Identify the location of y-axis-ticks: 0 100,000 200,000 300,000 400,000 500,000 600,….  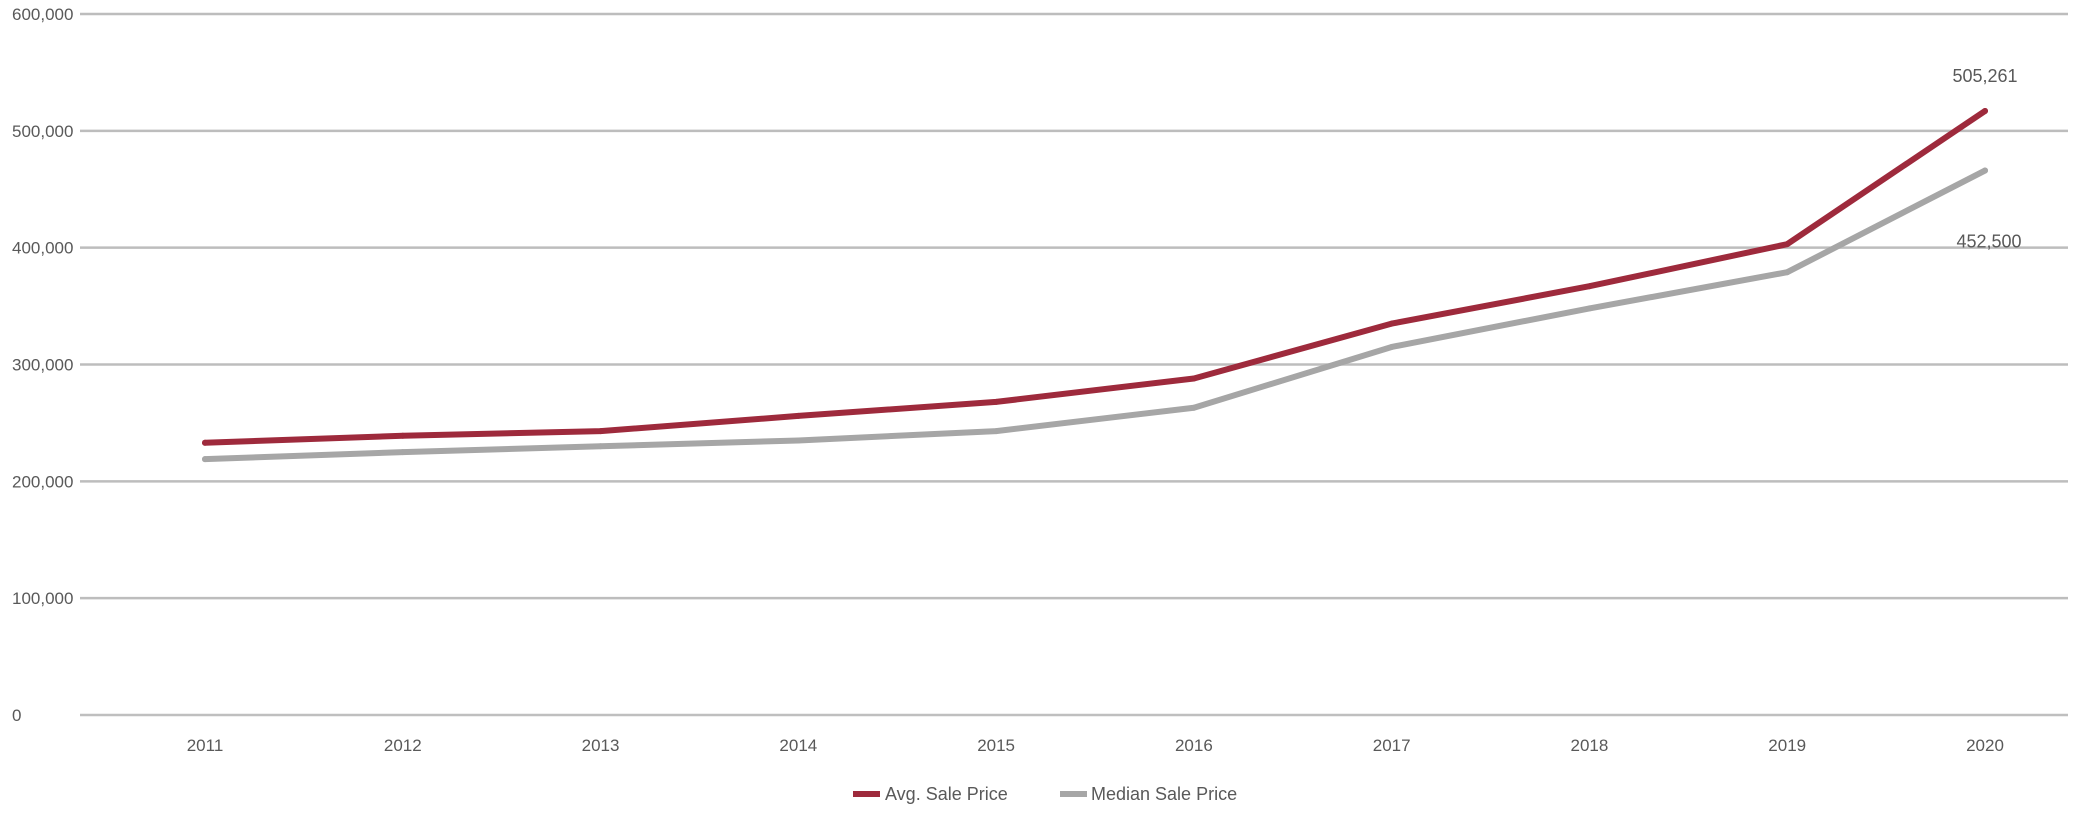
(42, 365).